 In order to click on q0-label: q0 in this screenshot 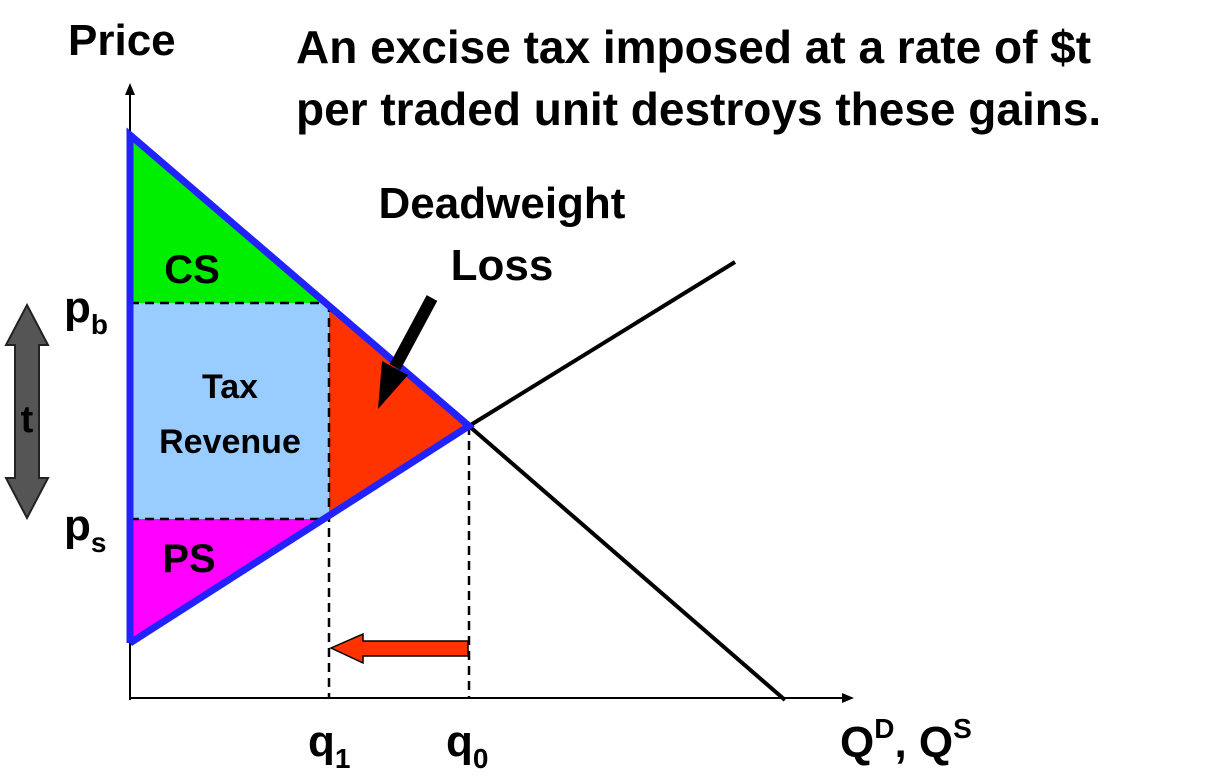, I will do `click(467, 745)`.